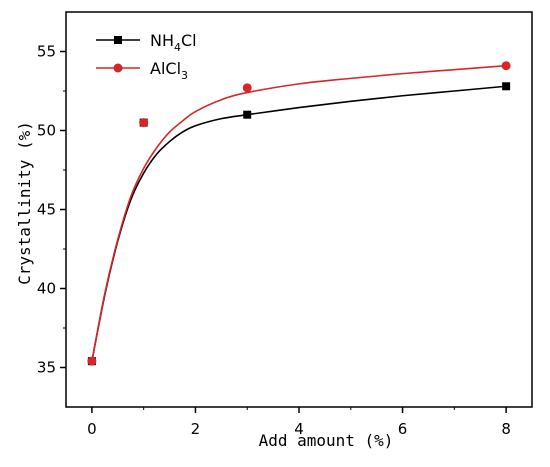 The height and width of the screenshot is (467, 550). What do you see at coordinates (165, 68) in the screenshot?
I see `legend-label-main: AlCl` at bounding box center [165, 68].